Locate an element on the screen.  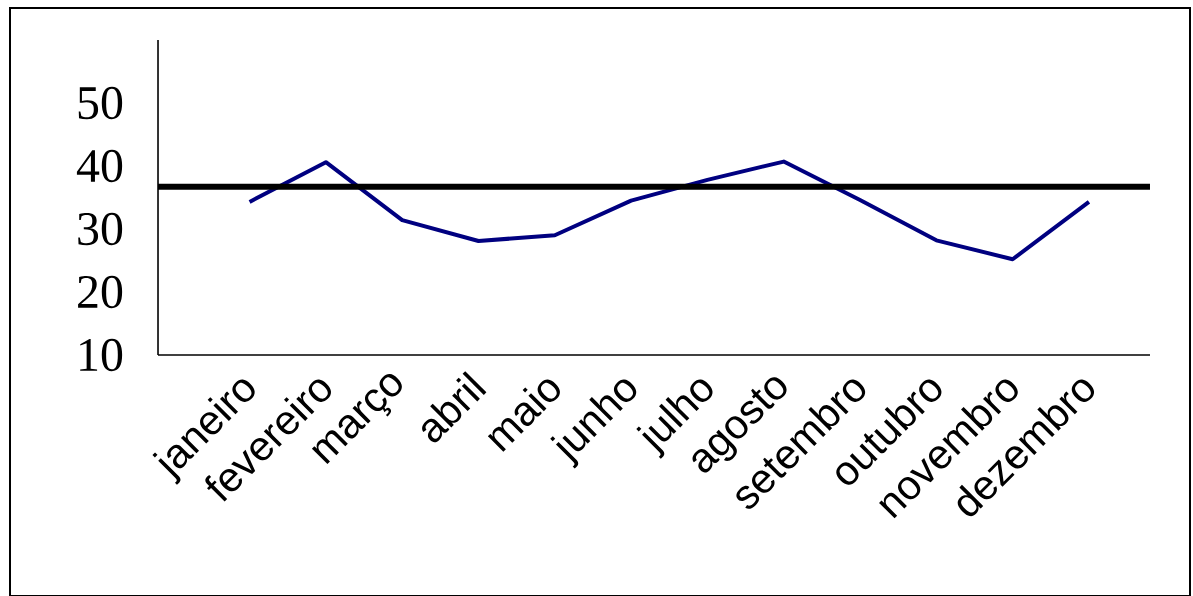
y-tick-label: 50 is located at coordinates (100, 103).